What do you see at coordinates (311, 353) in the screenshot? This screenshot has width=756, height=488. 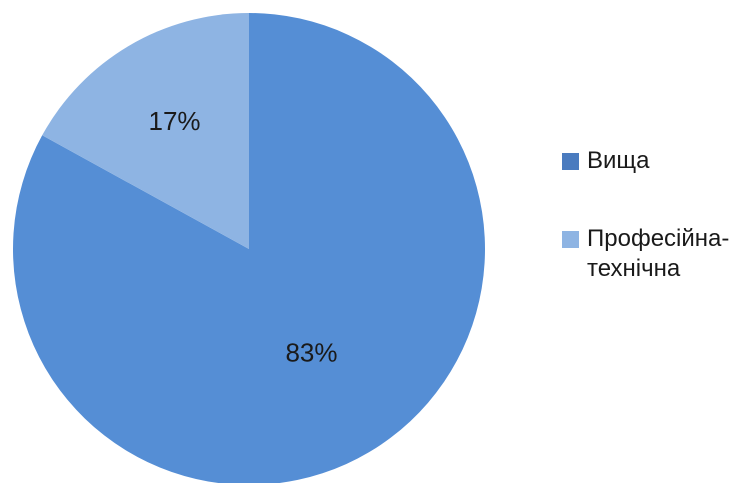 I see `pie-data-label-0: 83%` at bounding box center [311, 353].